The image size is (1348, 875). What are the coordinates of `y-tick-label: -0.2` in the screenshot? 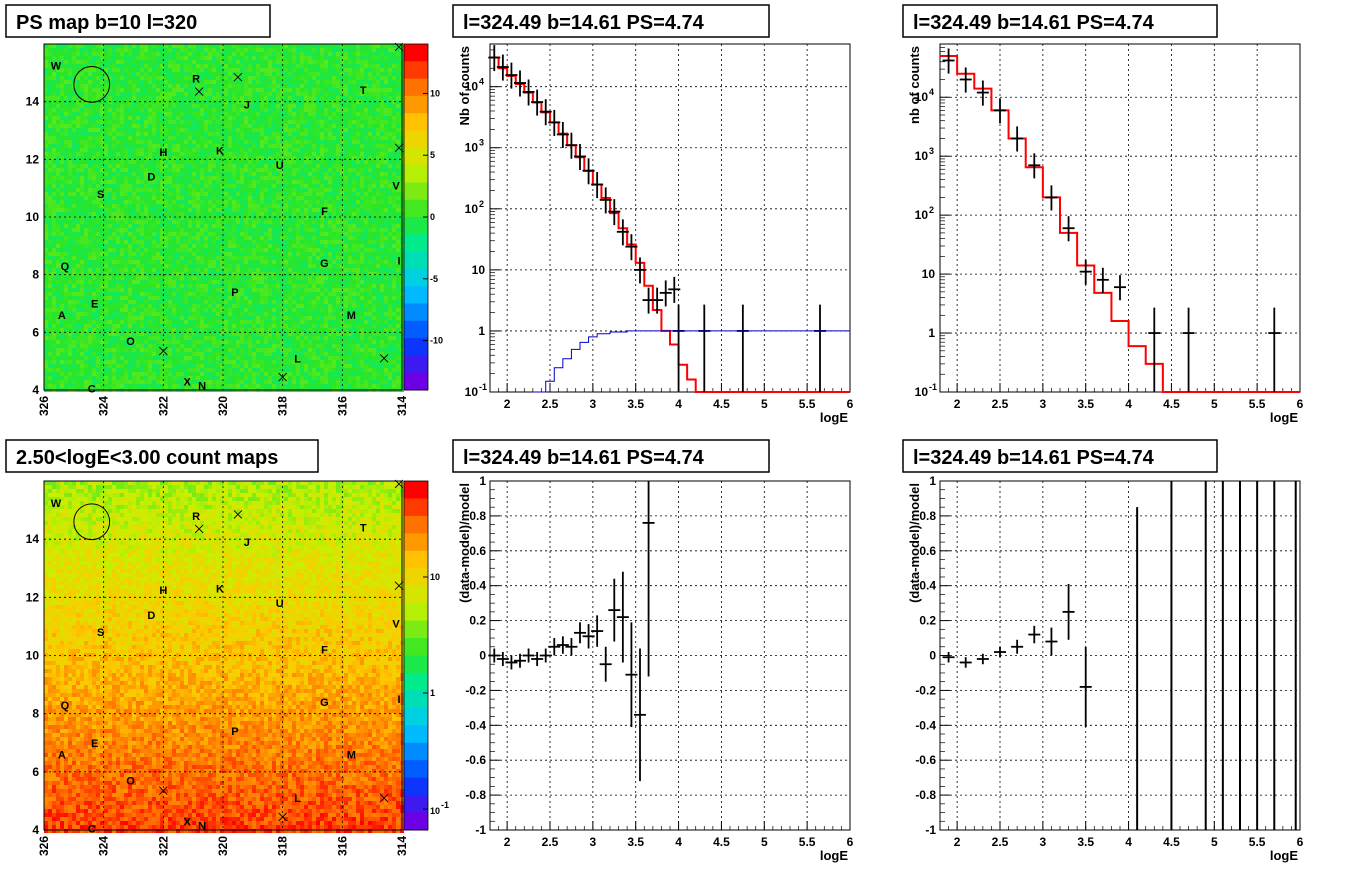 It's located at (925, 690).